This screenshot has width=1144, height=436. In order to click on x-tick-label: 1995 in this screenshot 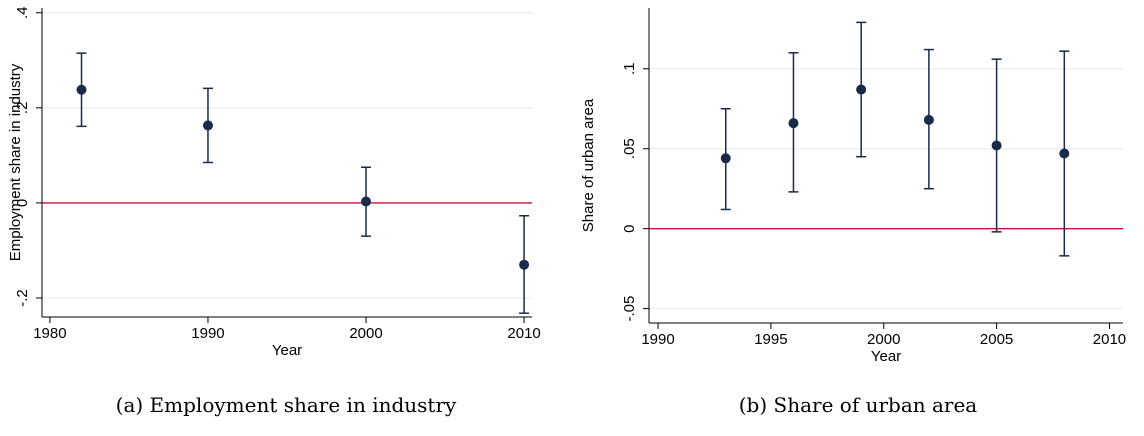, I will do `click(770, 339)`.